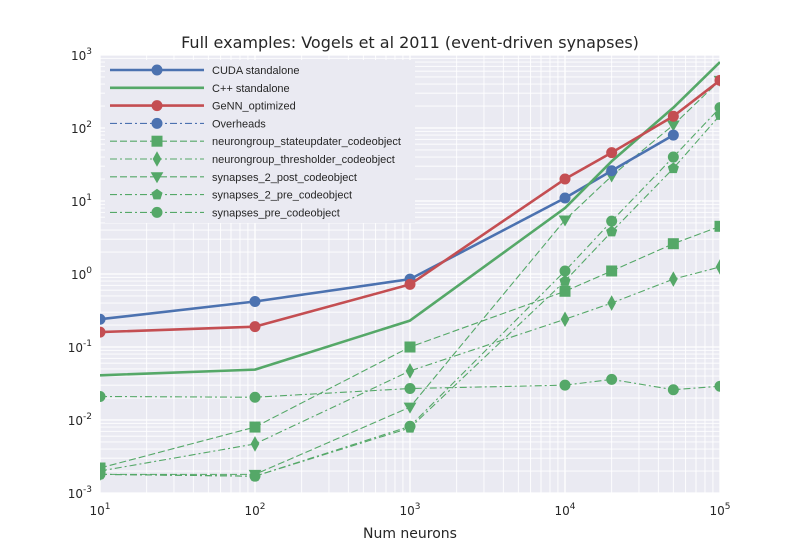 The image size is (800, 550). Describe the element at coordinates (409, 510) in the screenshot. I see `x-tick-label: 10³` at that location.